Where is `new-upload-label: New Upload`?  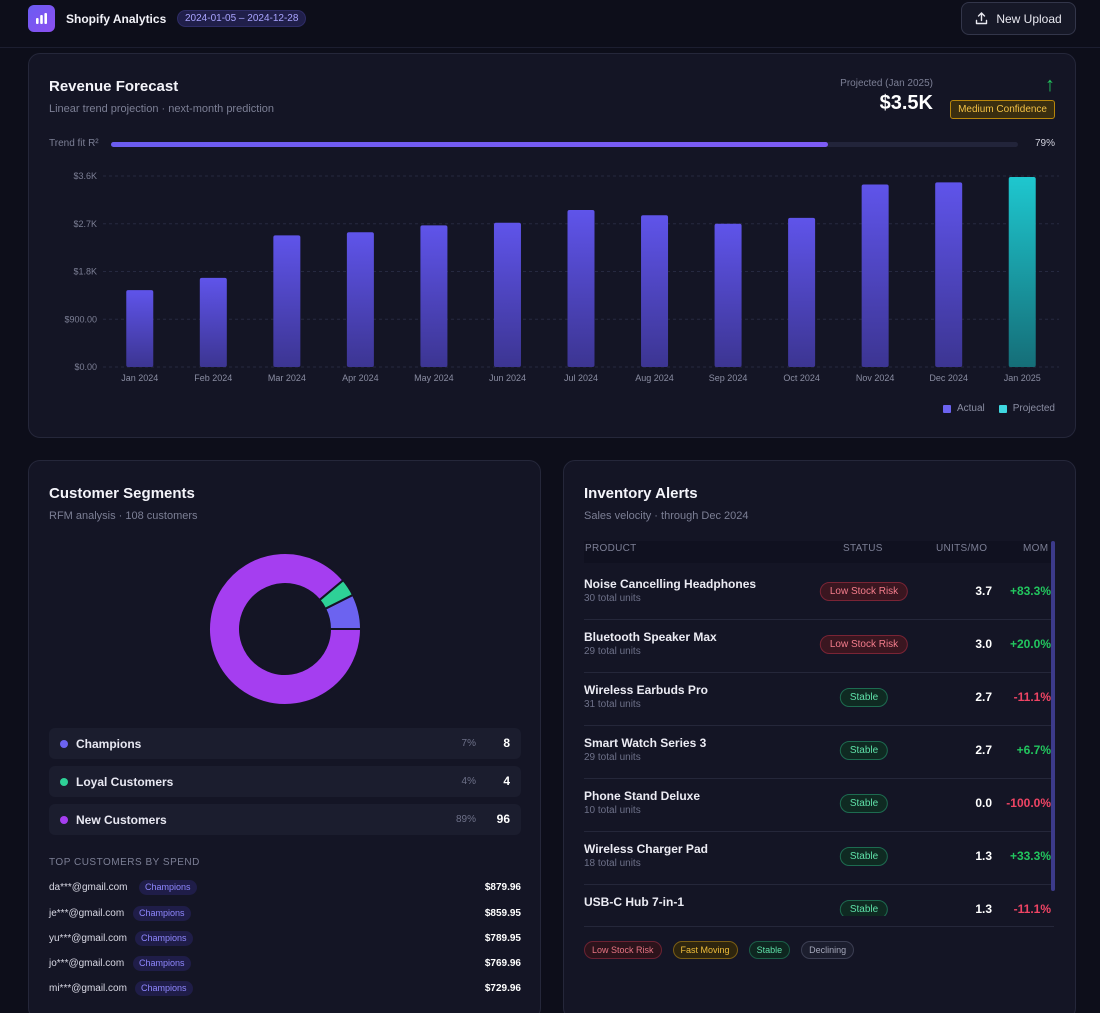 new-upload-label: New Upload is located at coordinates (1029, 18).